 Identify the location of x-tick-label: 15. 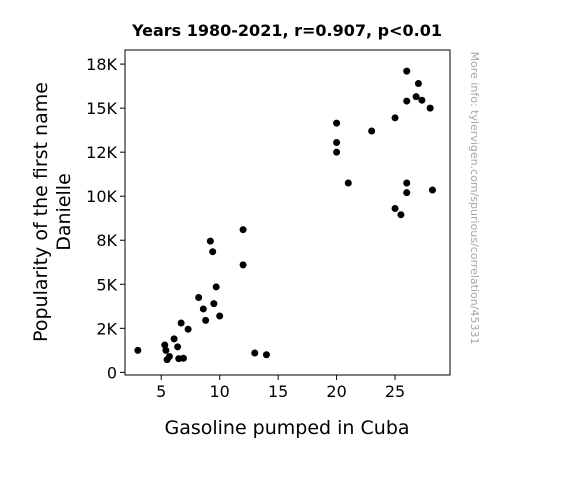
(278, 391).